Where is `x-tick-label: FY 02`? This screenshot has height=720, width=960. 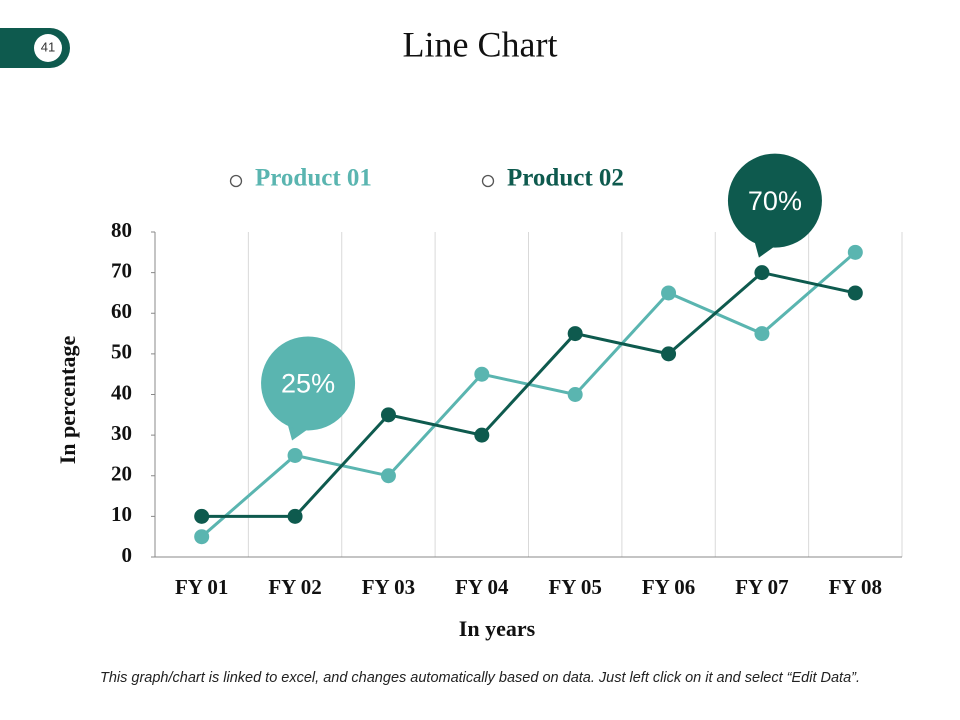 x-tick-label: FY 02 is located at coordinates (294, 587).